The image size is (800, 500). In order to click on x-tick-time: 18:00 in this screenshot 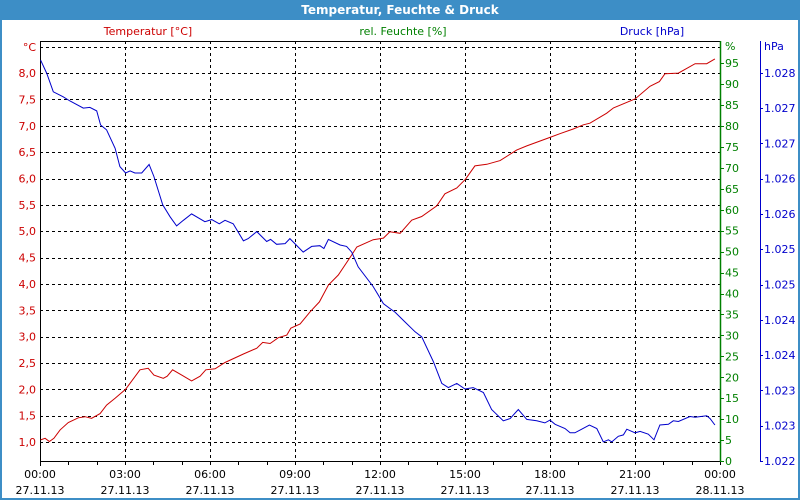, I will do `click(550, 474)`.